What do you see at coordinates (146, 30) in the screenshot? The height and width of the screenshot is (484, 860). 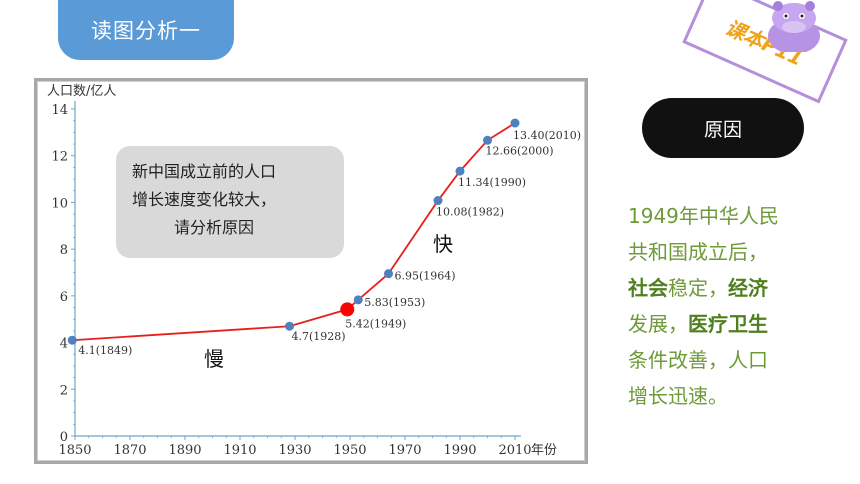 I see `title-tab: 读图分析一` at bounding box center [146, 30].